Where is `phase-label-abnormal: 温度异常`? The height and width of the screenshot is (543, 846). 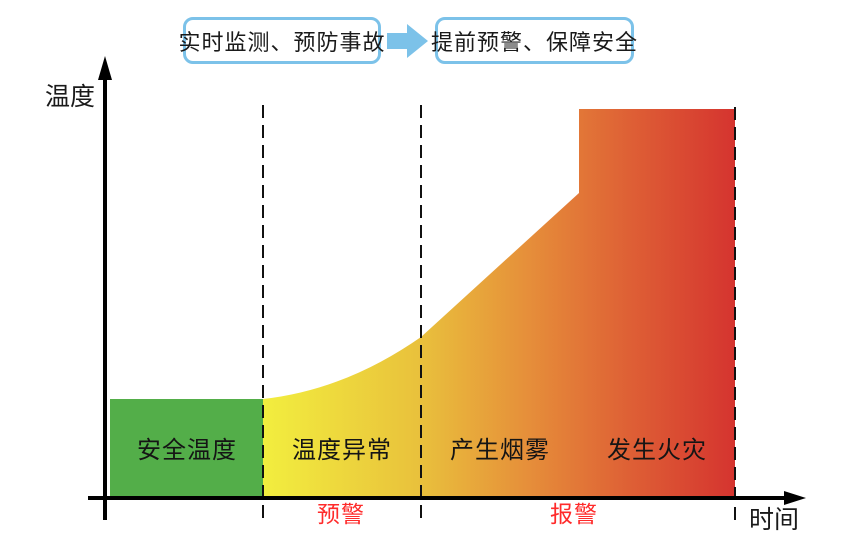 phase-label-abnormal: 温度异常 is located at coordinates (342, 450).